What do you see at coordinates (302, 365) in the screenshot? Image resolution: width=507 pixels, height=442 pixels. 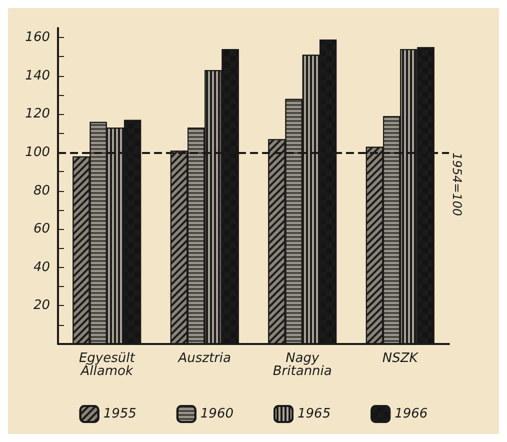 I see `x-tick-label: Nagy Britannia` at bounding box center [302, 365].